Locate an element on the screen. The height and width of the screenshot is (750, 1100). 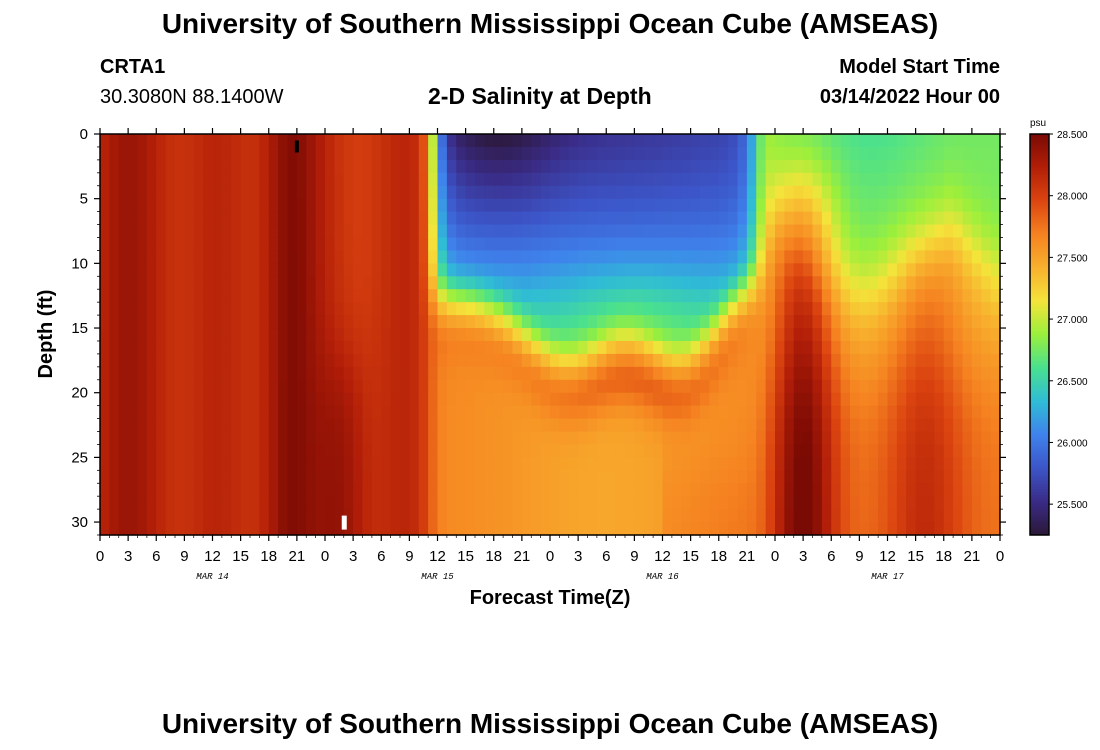
y-tick-label: 25 is located at coordinates (79, 457).